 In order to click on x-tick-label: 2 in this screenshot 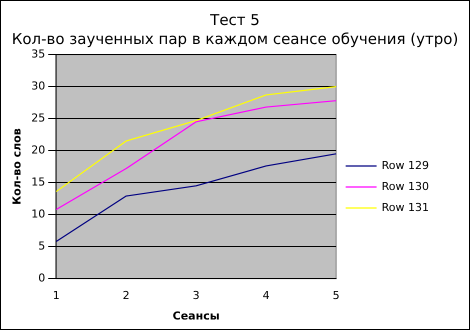, I will do `click(126, 295)`.